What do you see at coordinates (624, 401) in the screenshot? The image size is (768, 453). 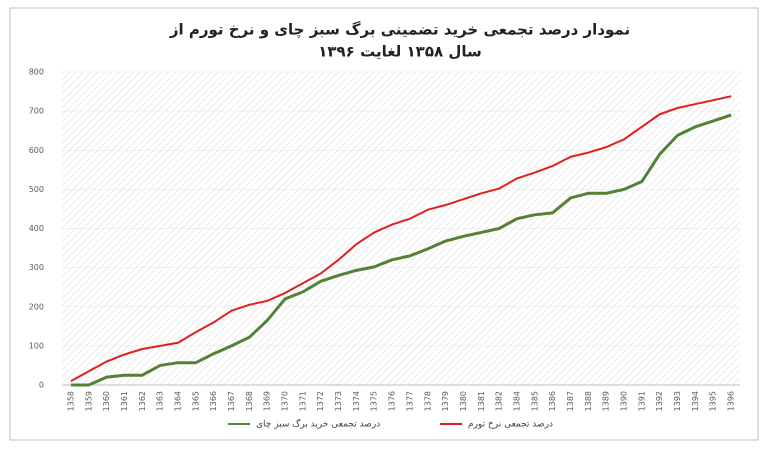 I see `x-tick-label: 1390` at bounding box center [624, 401].